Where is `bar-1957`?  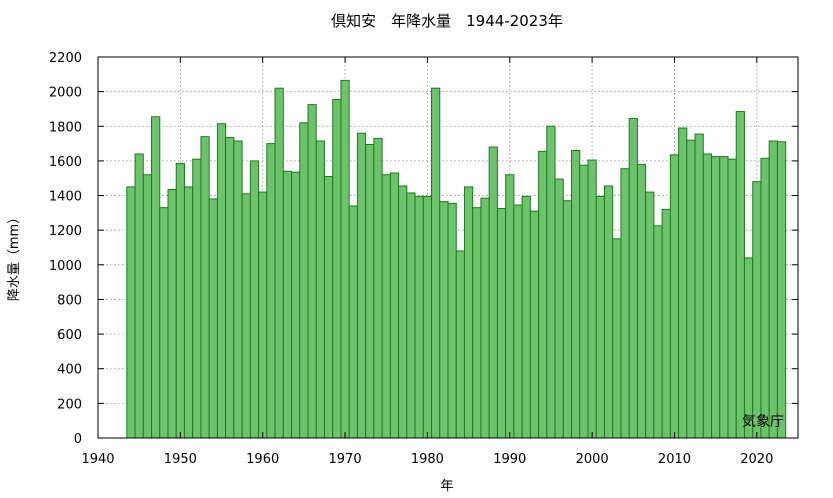 bar-1957 is located at coordinates (238, 289).